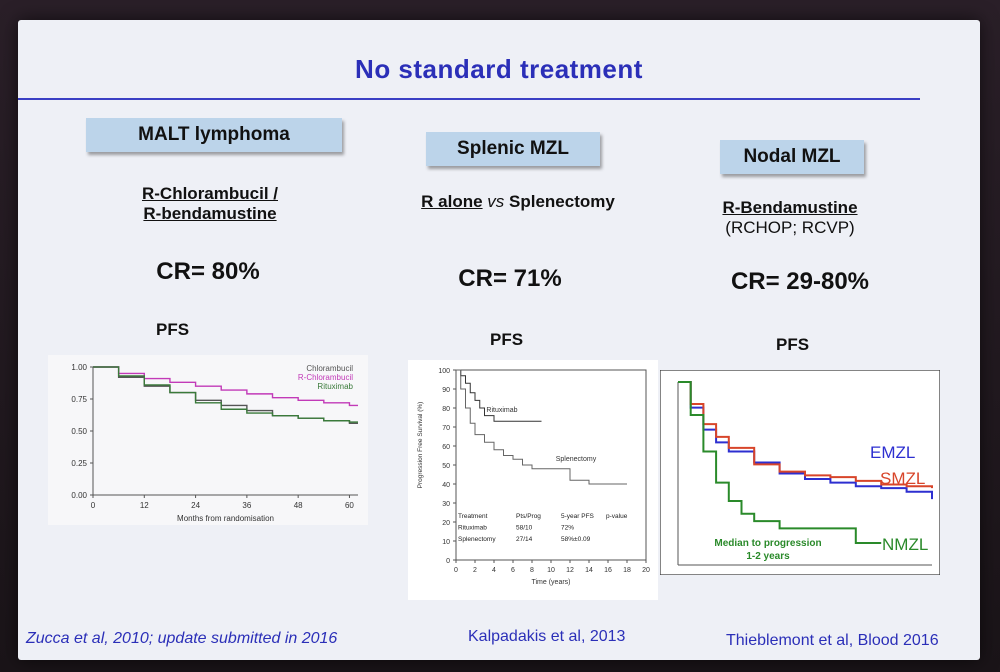 Image resolution: width=1000 pixels, height=672 pixels. Describe the element at coordinates (494, 570) in the screenshot. I see `chart2-x-tick-label: 4` at that location.